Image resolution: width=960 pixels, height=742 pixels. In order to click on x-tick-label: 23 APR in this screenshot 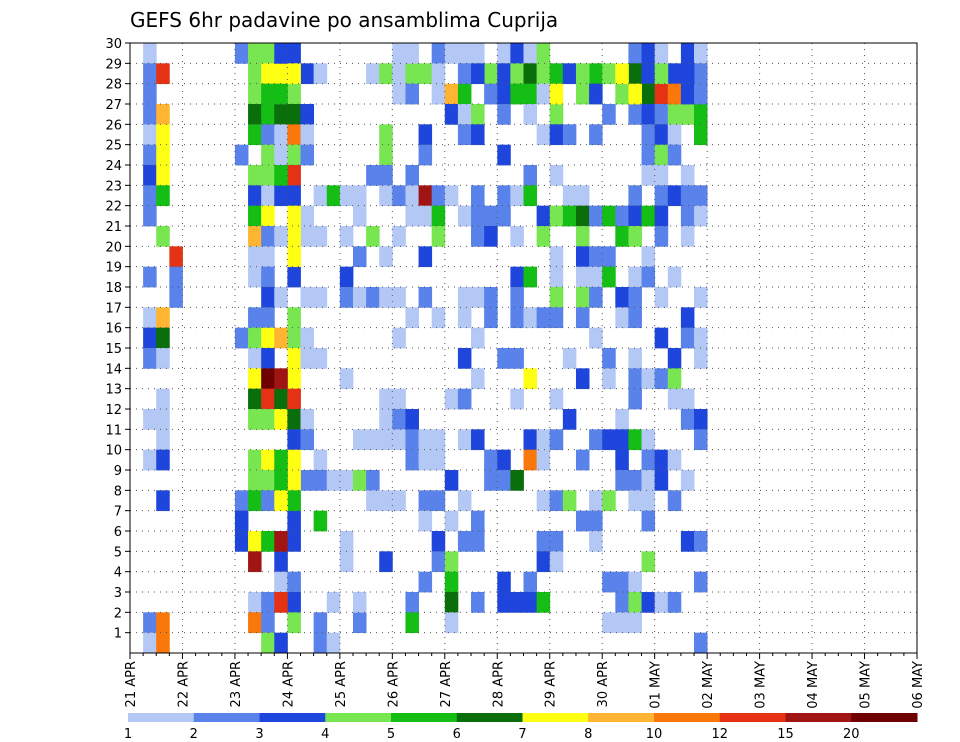, I will do `click(236, 684)`.